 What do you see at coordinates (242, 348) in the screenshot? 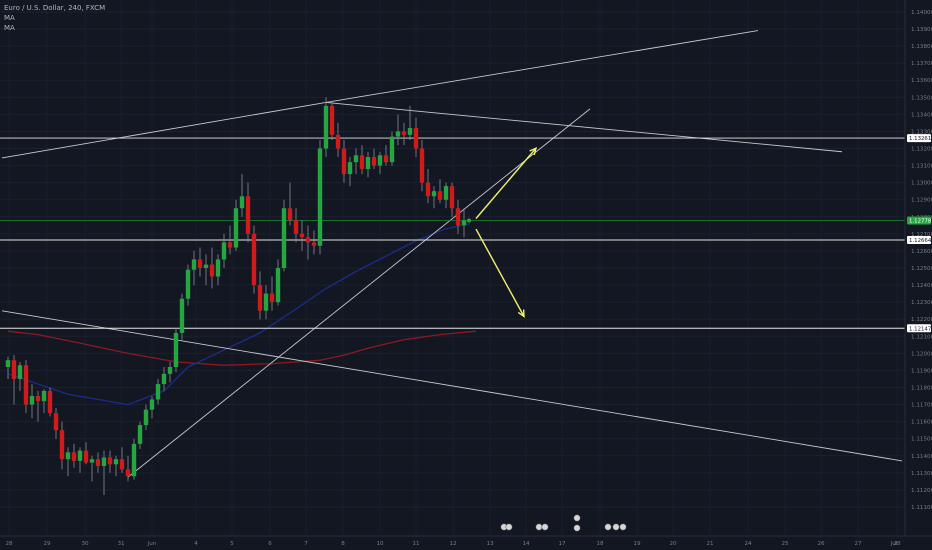
I see `ma-slow-line` at bounding box center [242, 348].